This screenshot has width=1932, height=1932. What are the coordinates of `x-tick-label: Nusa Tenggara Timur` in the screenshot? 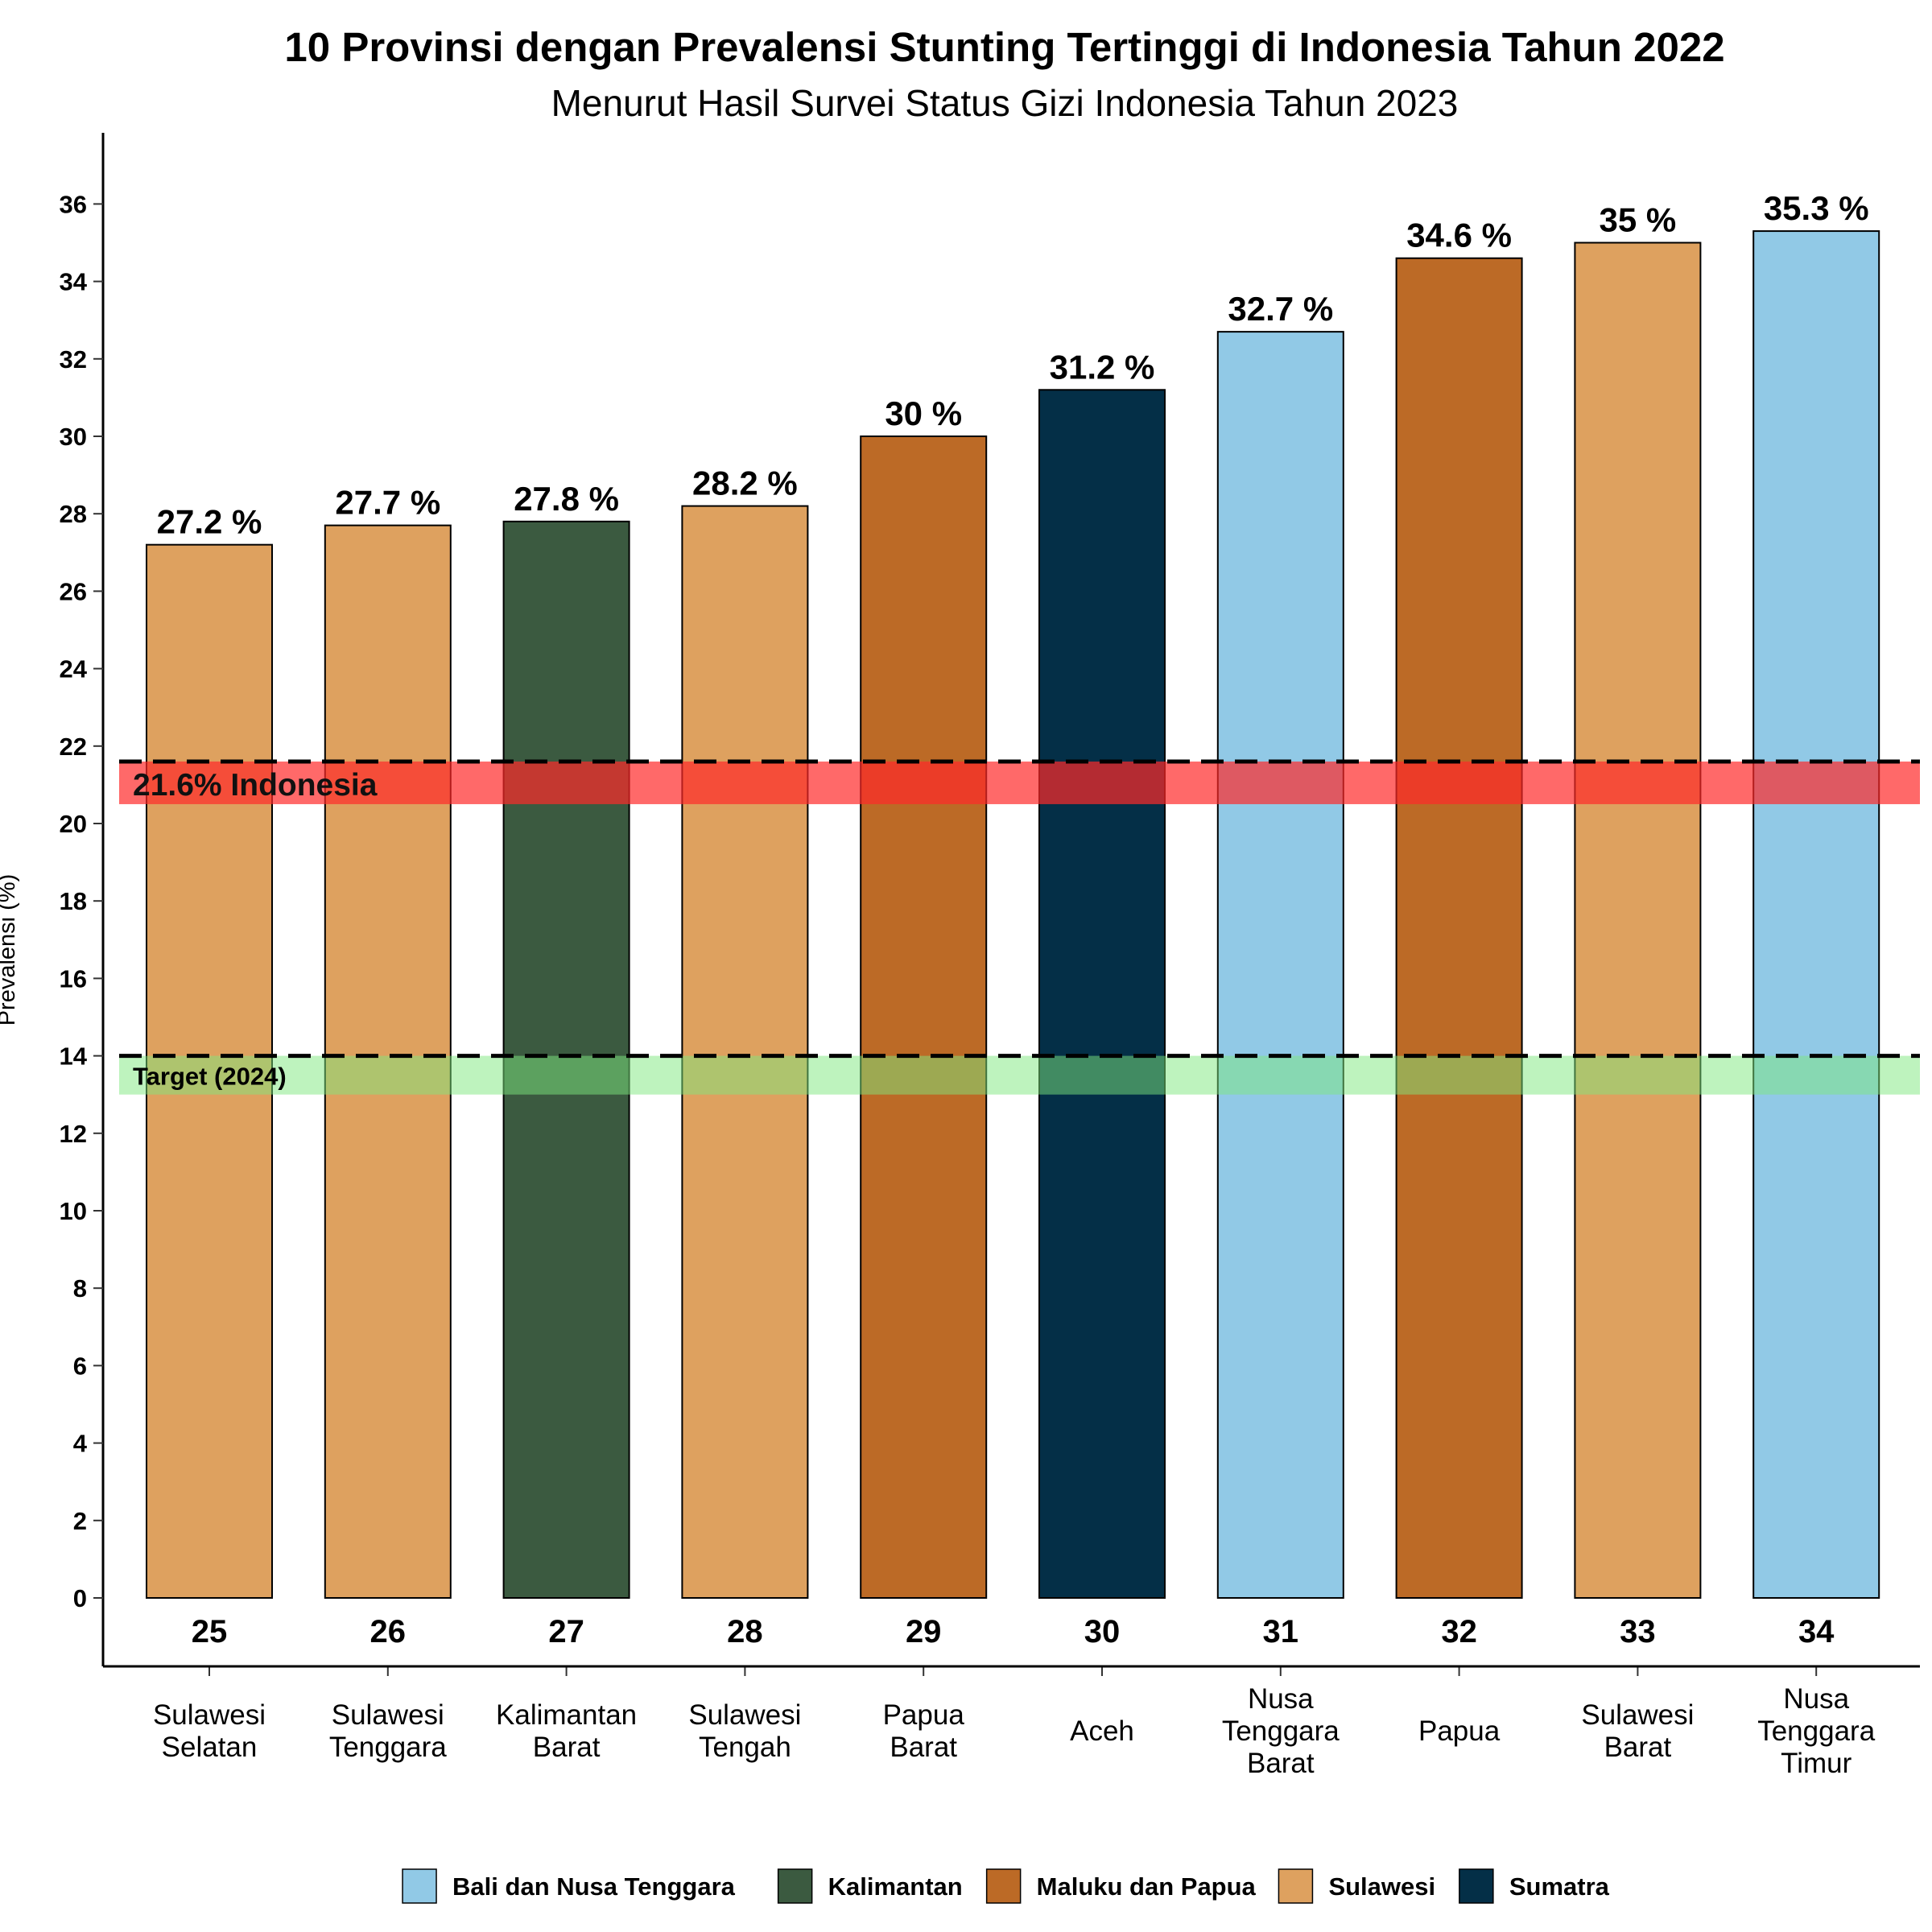 It's located at (1816, 1731).